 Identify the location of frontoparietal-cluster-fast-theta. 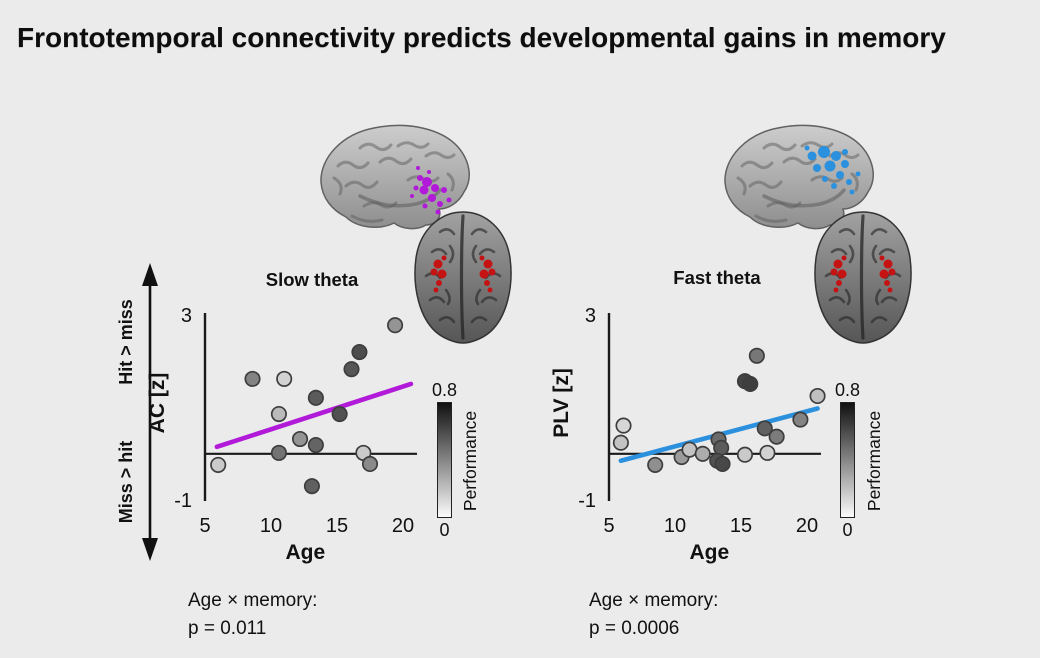
(832, 170).